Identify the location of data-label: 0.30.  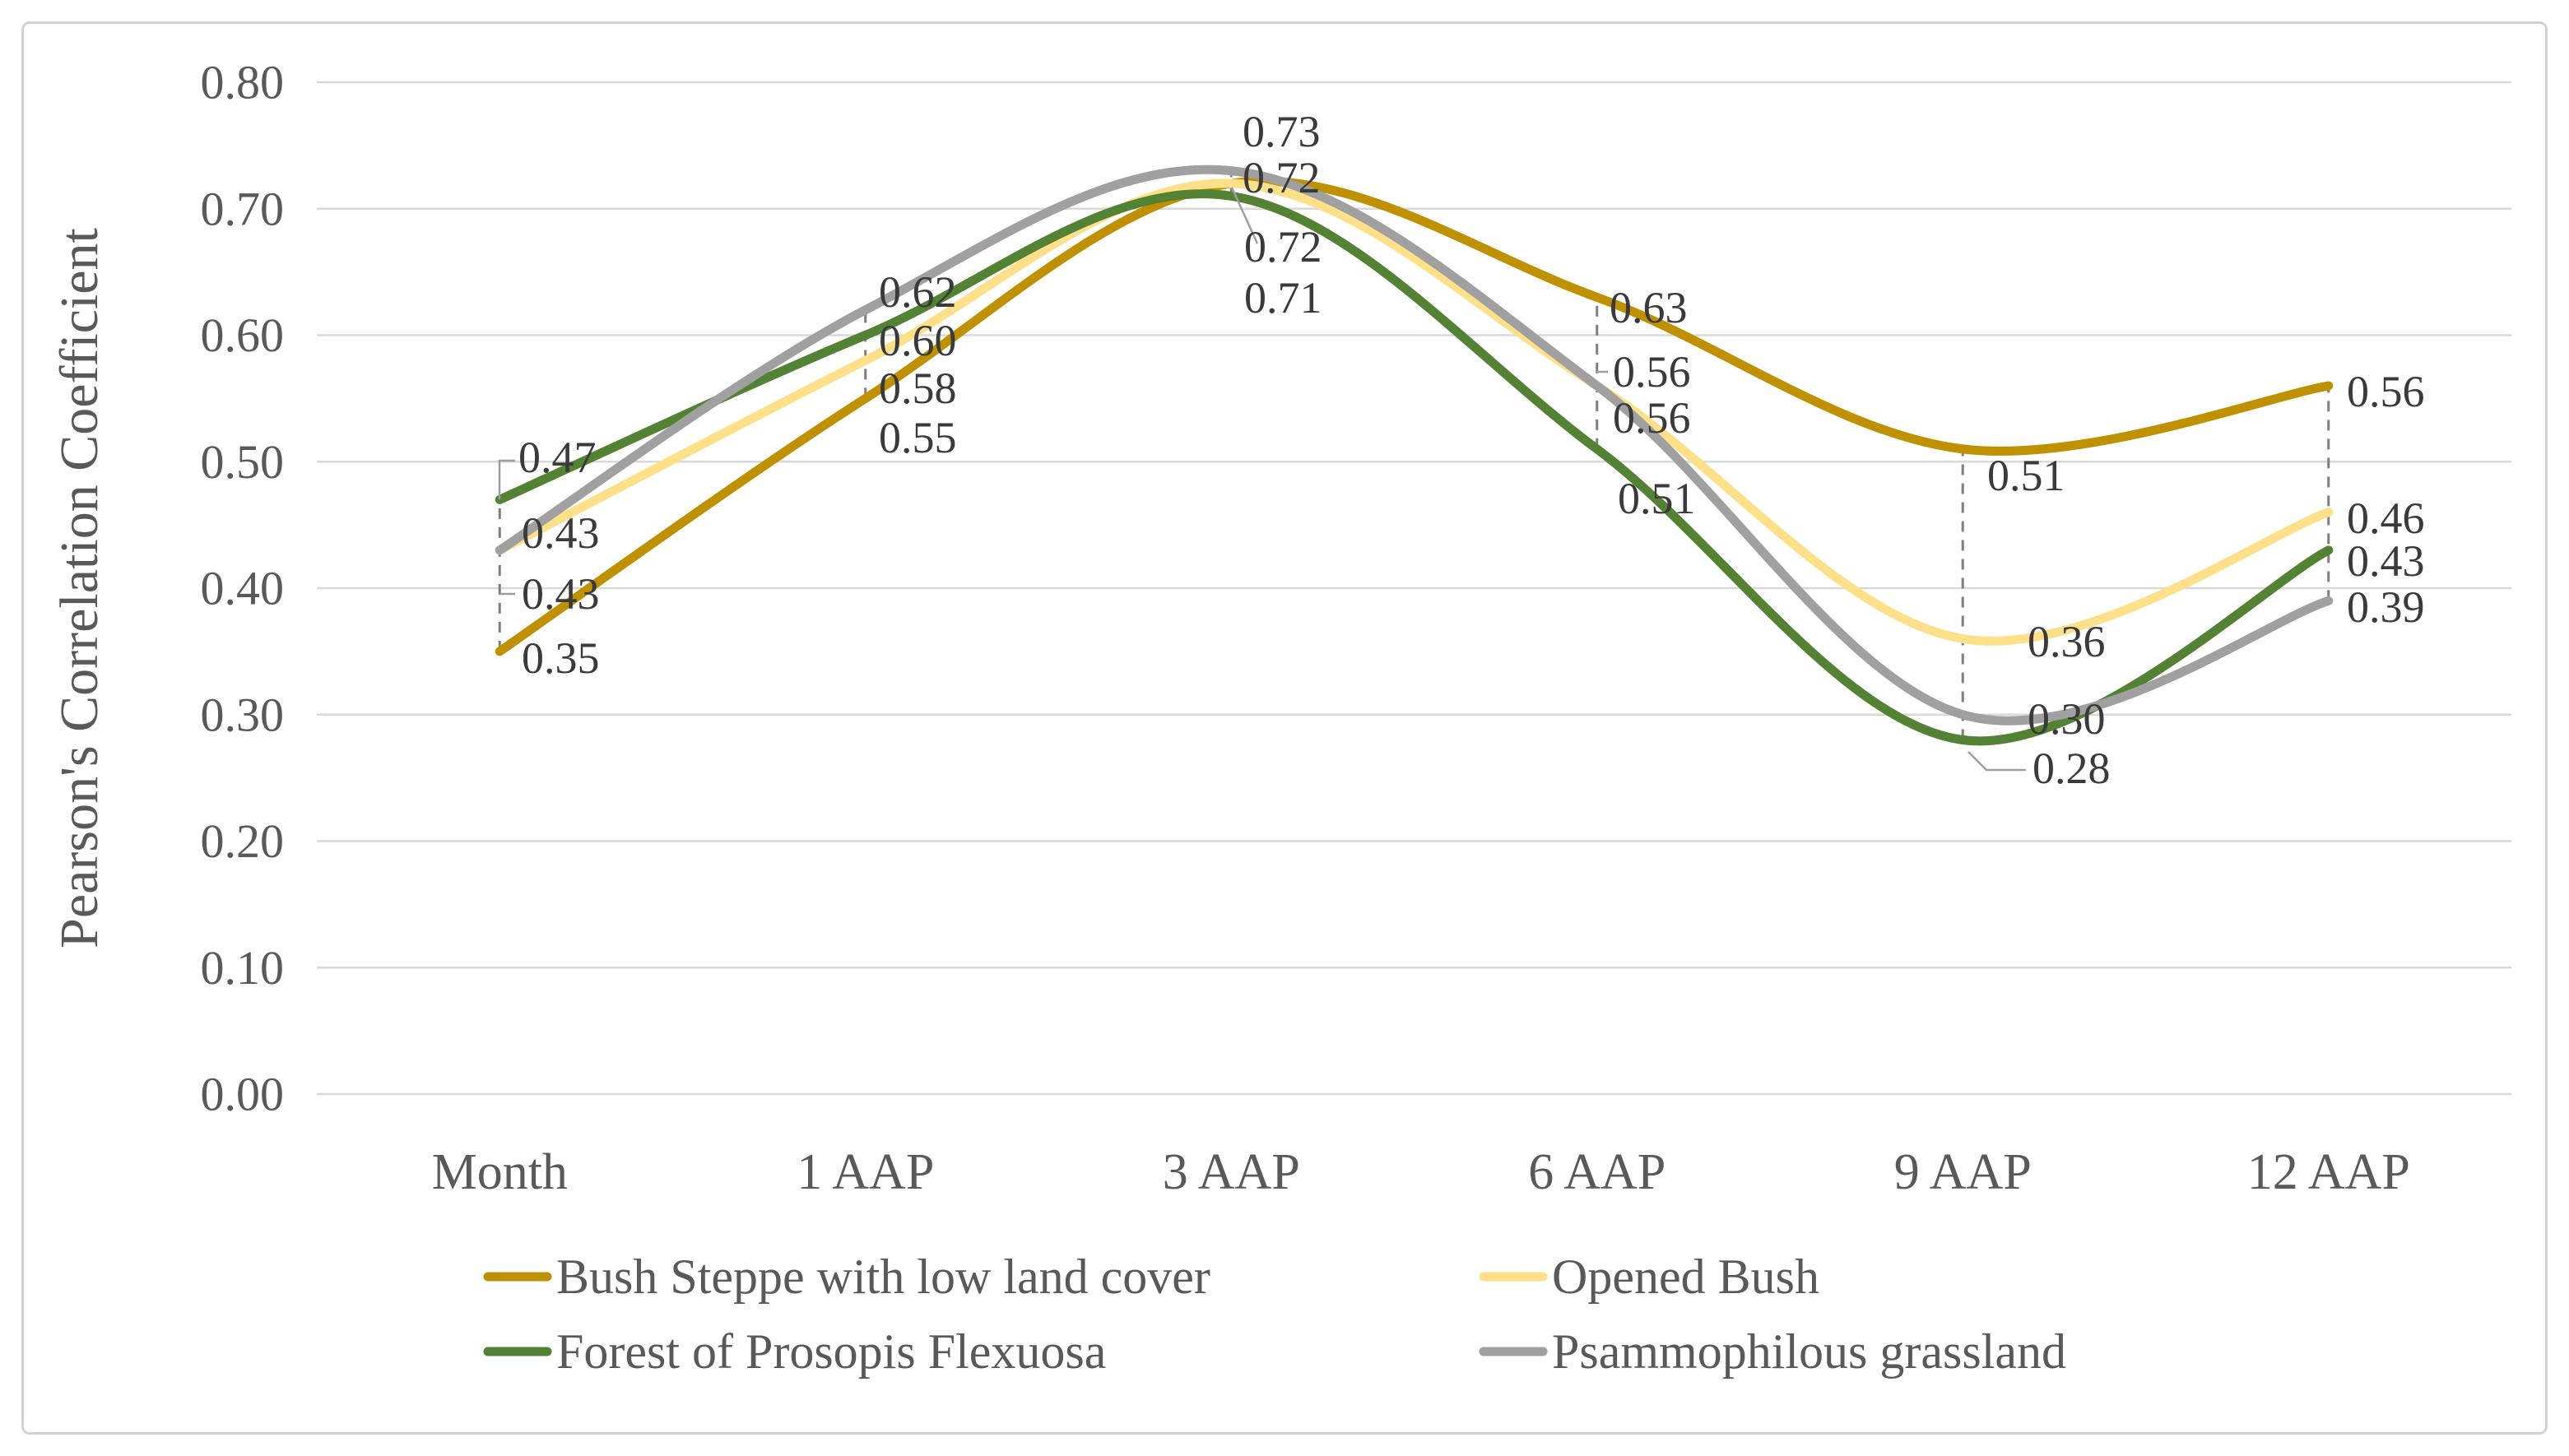
(2067, 719).